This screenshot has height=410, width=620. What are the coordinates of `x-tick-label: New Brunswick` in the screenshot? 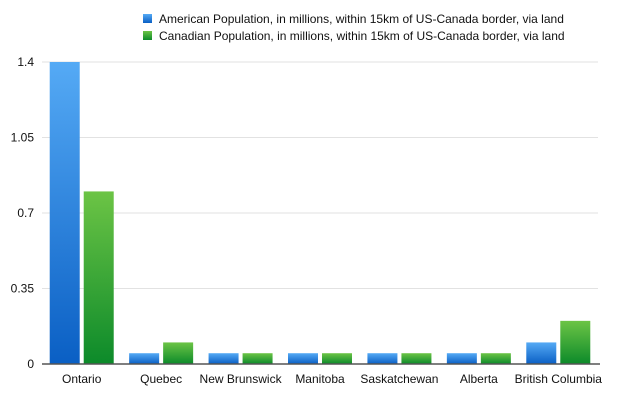 It's located at (241, 379).